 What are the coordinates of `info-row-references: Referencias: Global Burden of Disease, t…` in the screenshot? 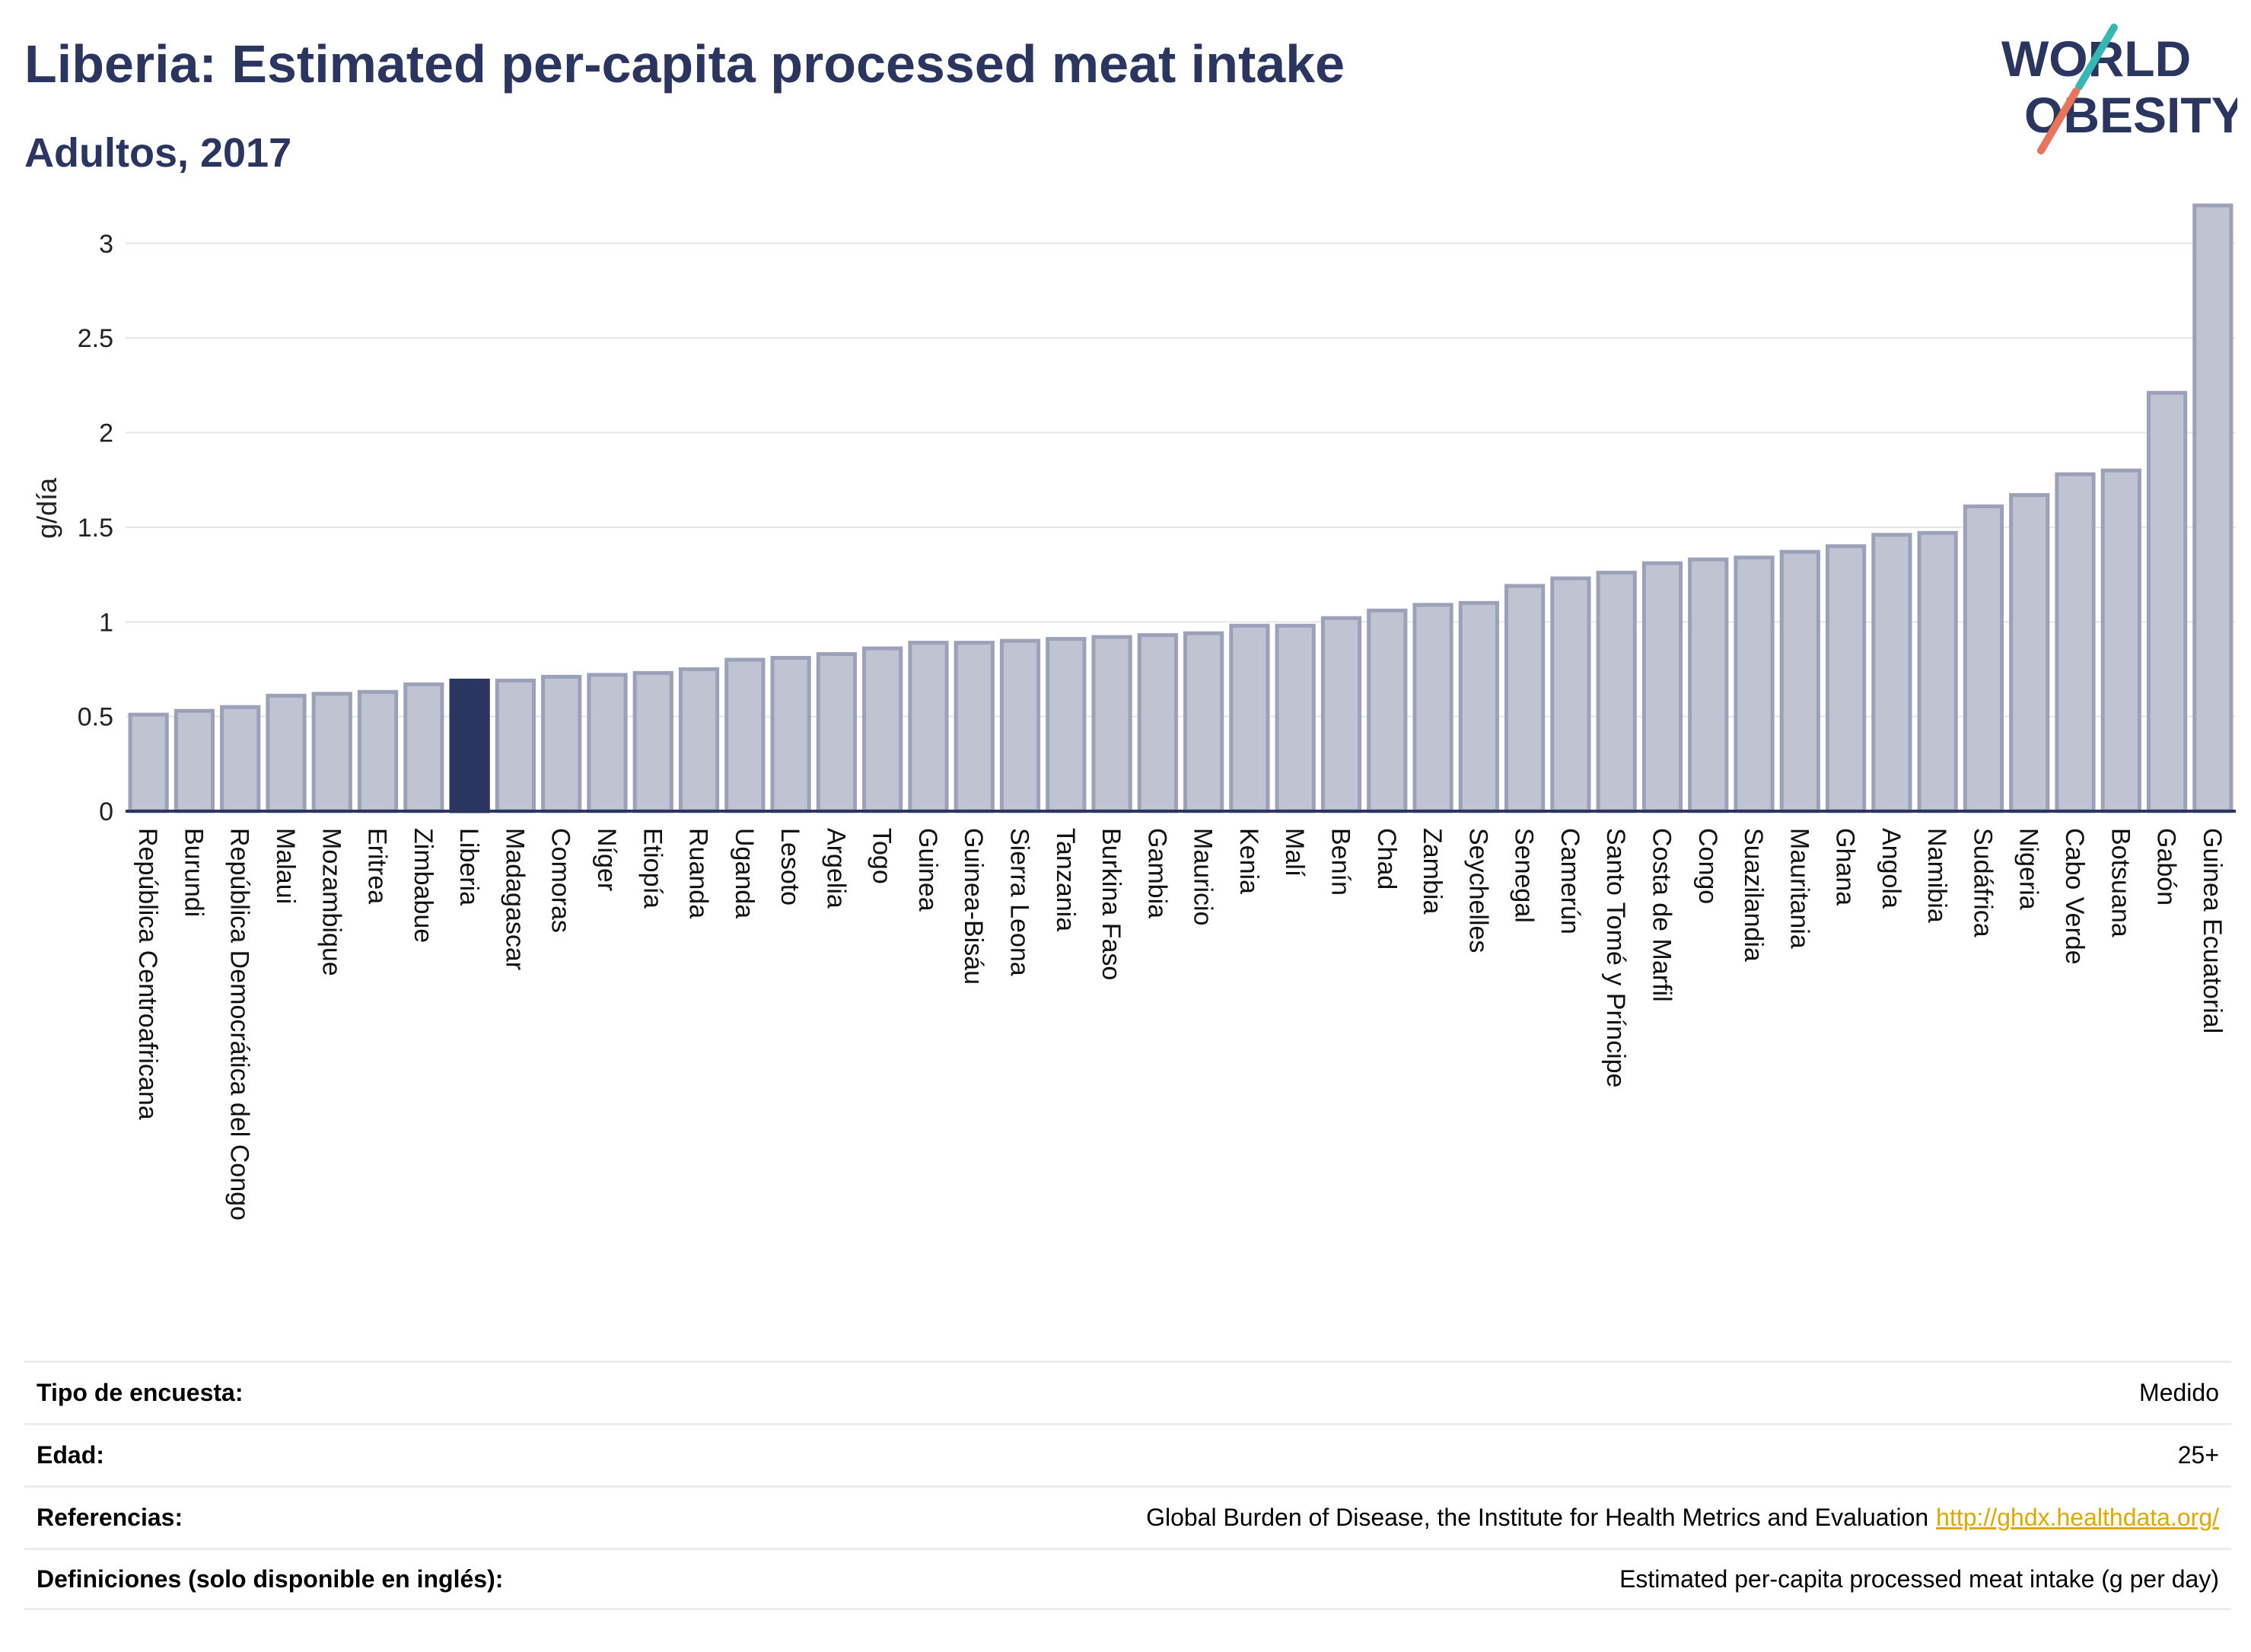 It's located at (1127, 1516).